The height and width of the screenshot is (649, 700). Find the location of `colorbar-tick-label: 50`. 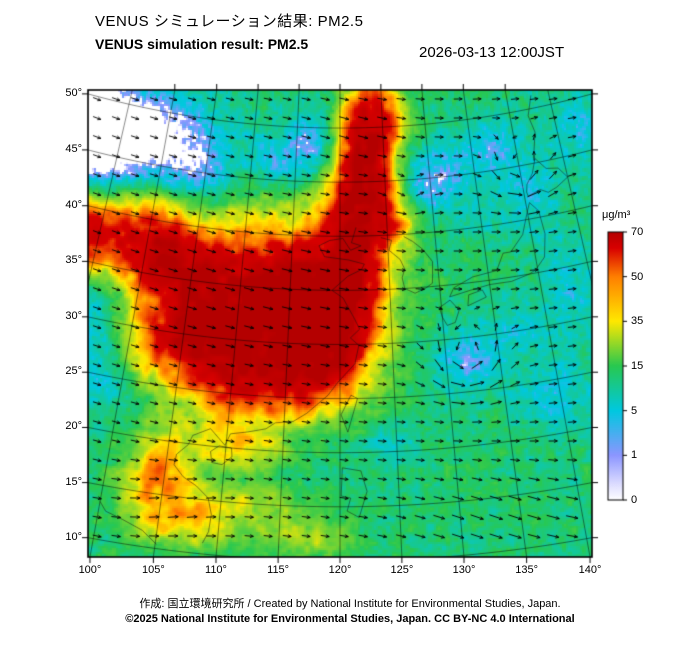

colorbar-tick-label: 50 is located at coordinates (637, 276).